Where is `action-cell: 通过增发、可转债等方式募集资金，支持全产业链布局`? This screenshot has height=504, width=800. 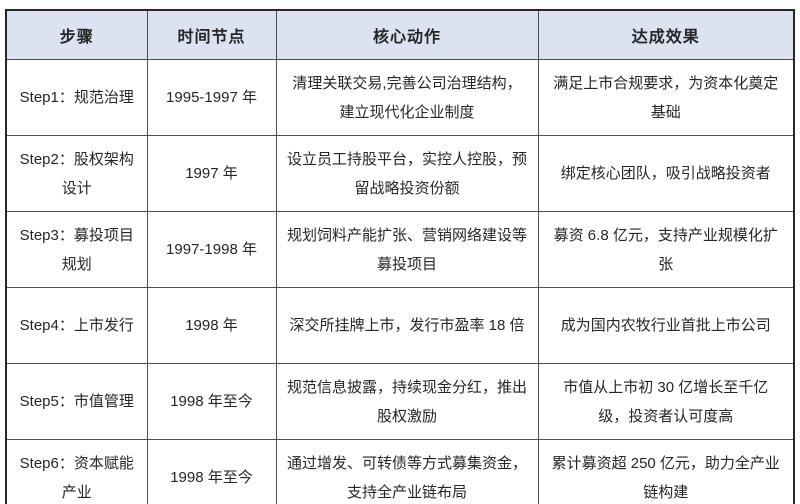
action-cell: 通过增发、可转债等方式募集资金，支持全产业链布局 is located at coordinates (407, 471).